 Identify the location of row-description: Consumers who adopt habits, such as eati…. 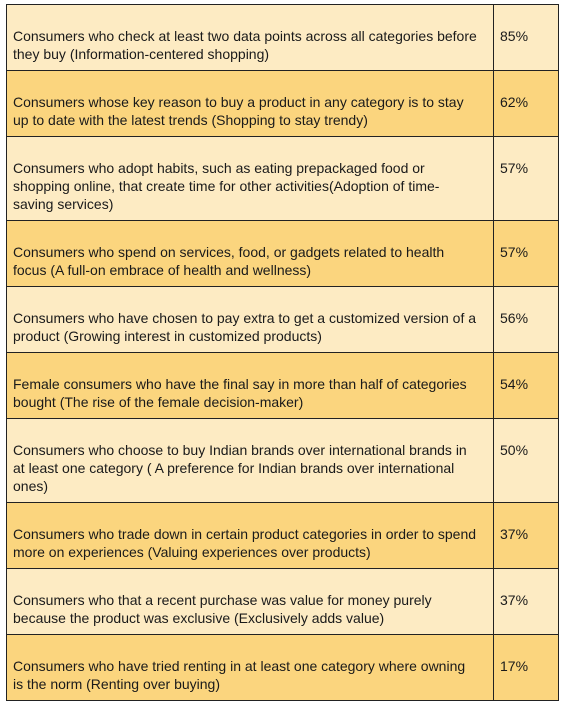
(250, 178).